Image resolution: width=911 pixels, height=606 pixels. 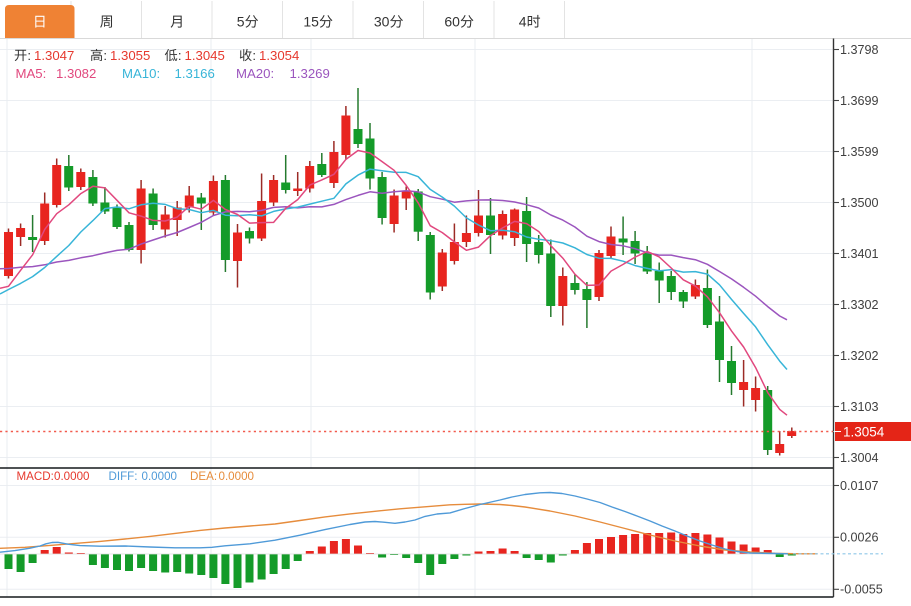 I want to click on svg-text: 1.3103, so click(x=859, y=407).